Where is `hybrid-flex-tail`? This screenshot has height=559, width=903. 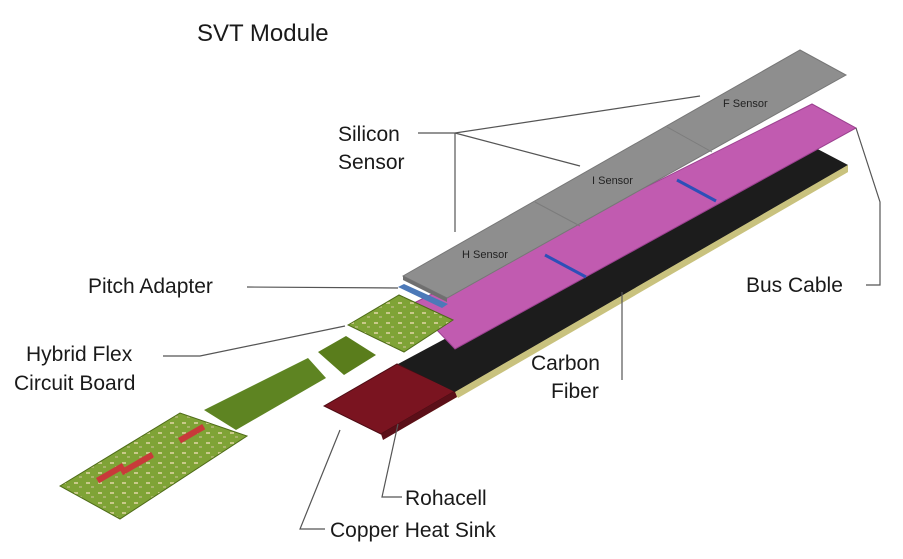
hybrid-flex-tail is located at coordinates (265, 394).